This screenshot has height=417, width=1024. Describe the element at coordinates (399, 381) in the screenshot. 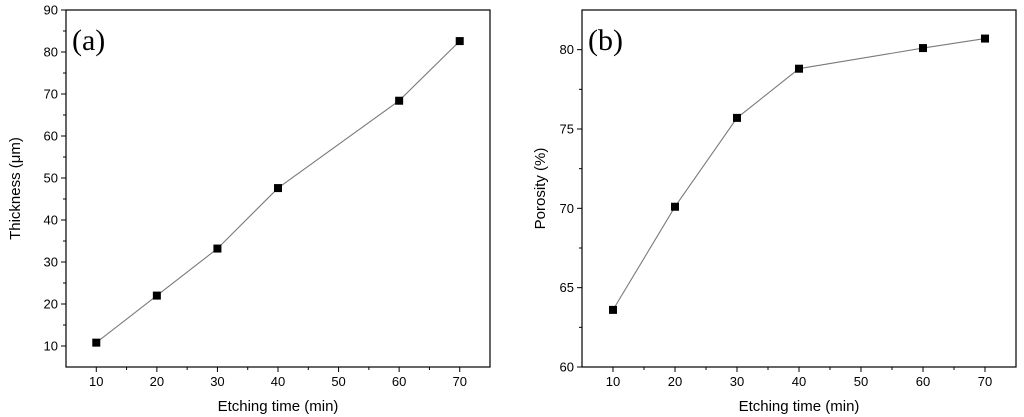

I see `thickness-x-tick-label: 60` at that location.